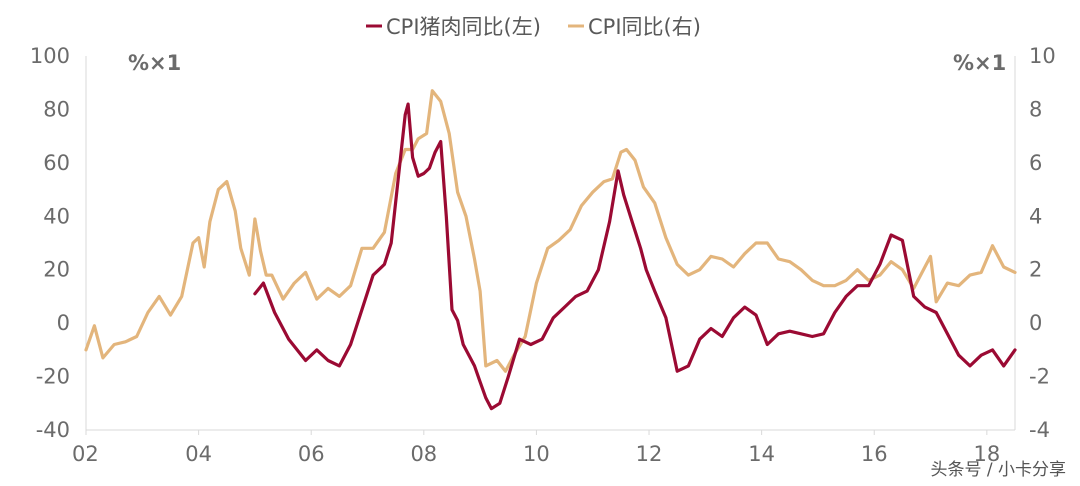 The image size is (1080, 486). Describe the element at coordinates (53, 430) in the screenshot. I see `left-tick-label: -40` at that location.